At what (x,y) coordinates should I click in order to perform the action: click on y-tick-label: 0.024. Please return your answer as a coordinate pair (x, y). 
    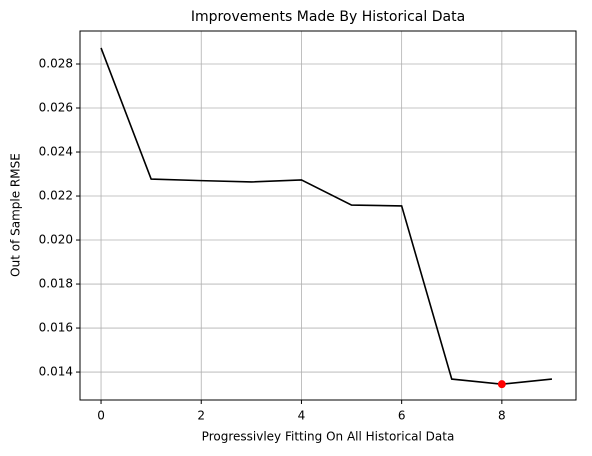
    Looking at the image, I should click on (56, 152).